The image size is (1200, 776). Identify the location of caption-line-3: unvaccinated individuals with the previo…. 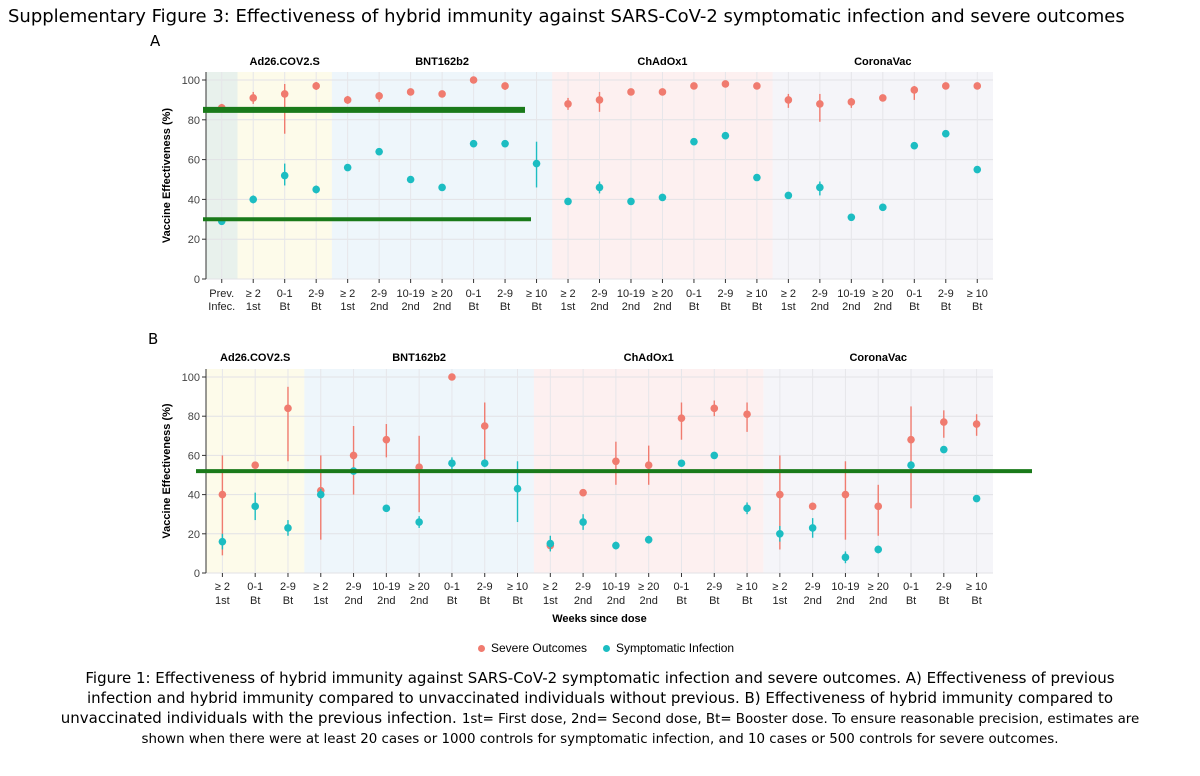
(600, 719).